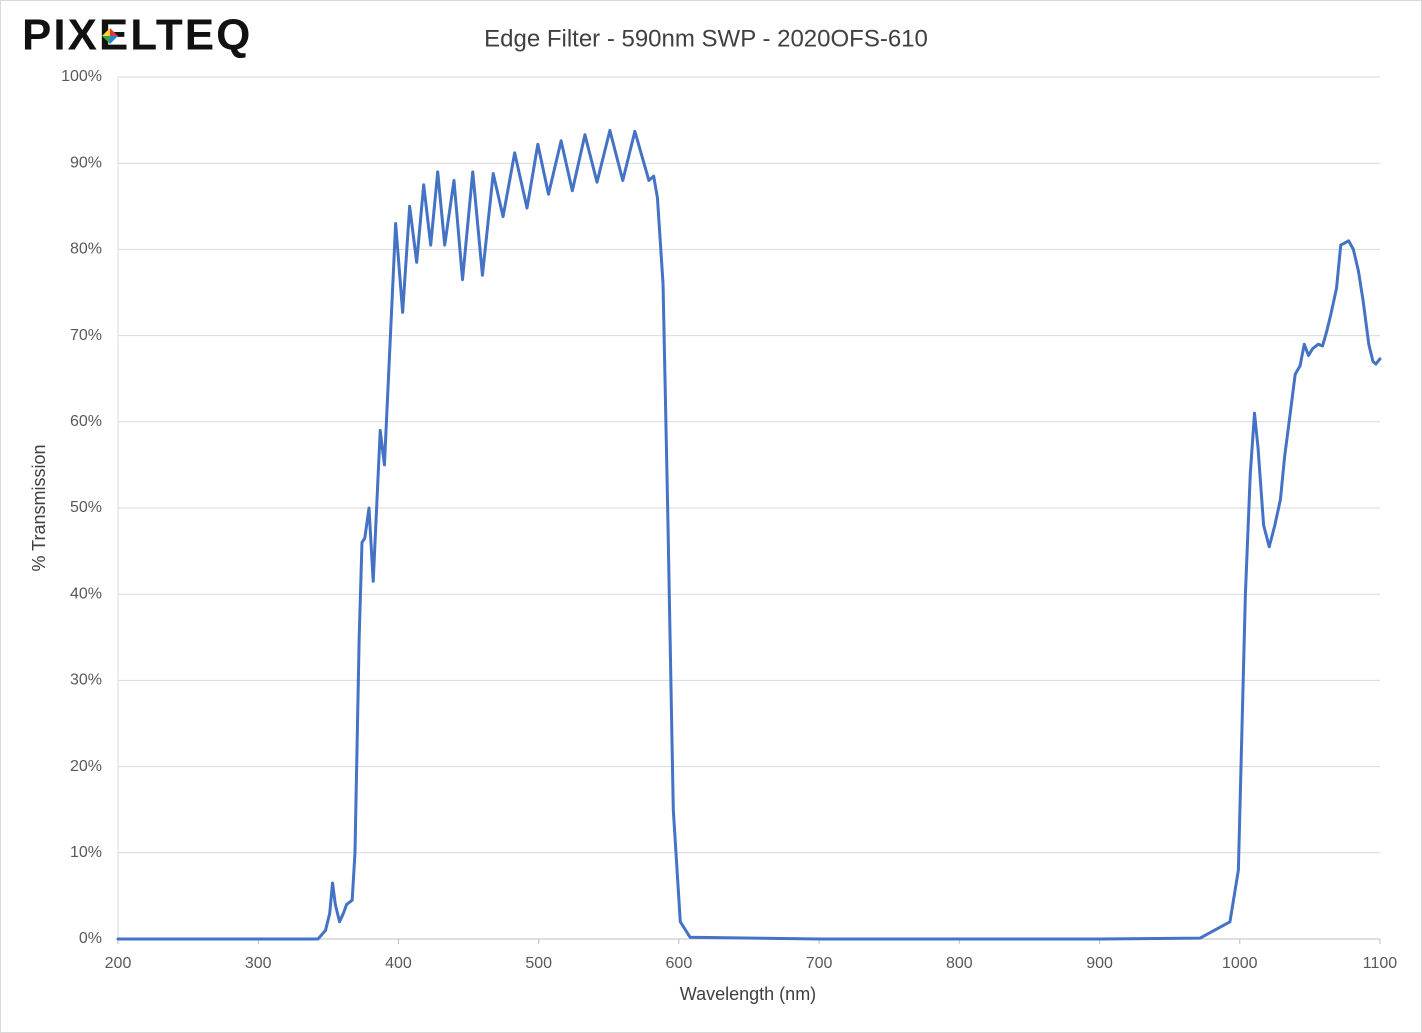  What do you see at coordinates (706, 38) in the screenshot?
I see `chart-title: Edge Filter - 590nm SWP - 2020OFS-610` at bounding box center [706, 38].